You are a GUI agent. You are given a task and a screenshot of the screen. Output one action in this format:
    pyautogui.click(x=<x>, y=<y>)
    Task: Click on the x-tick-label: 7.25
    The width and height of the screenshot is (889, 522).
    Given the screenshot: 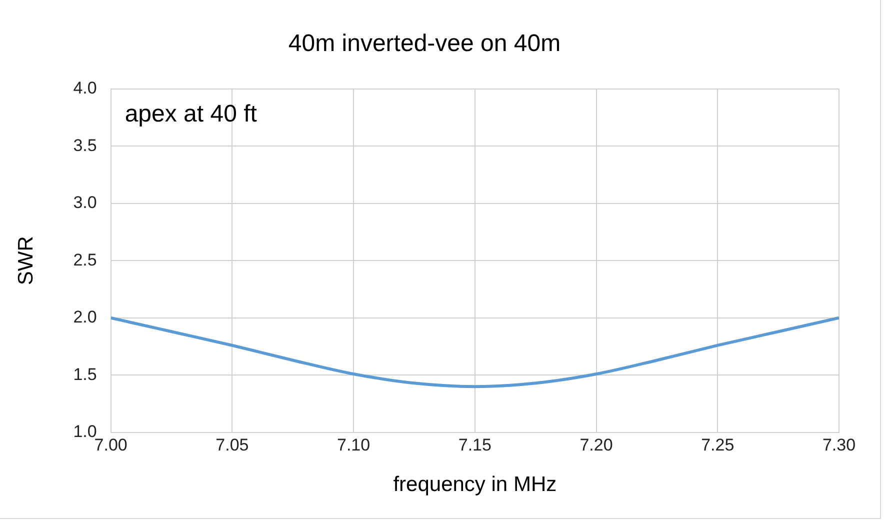 What is the action you would take?
    pyautogui.click(x=717, y=444)
    